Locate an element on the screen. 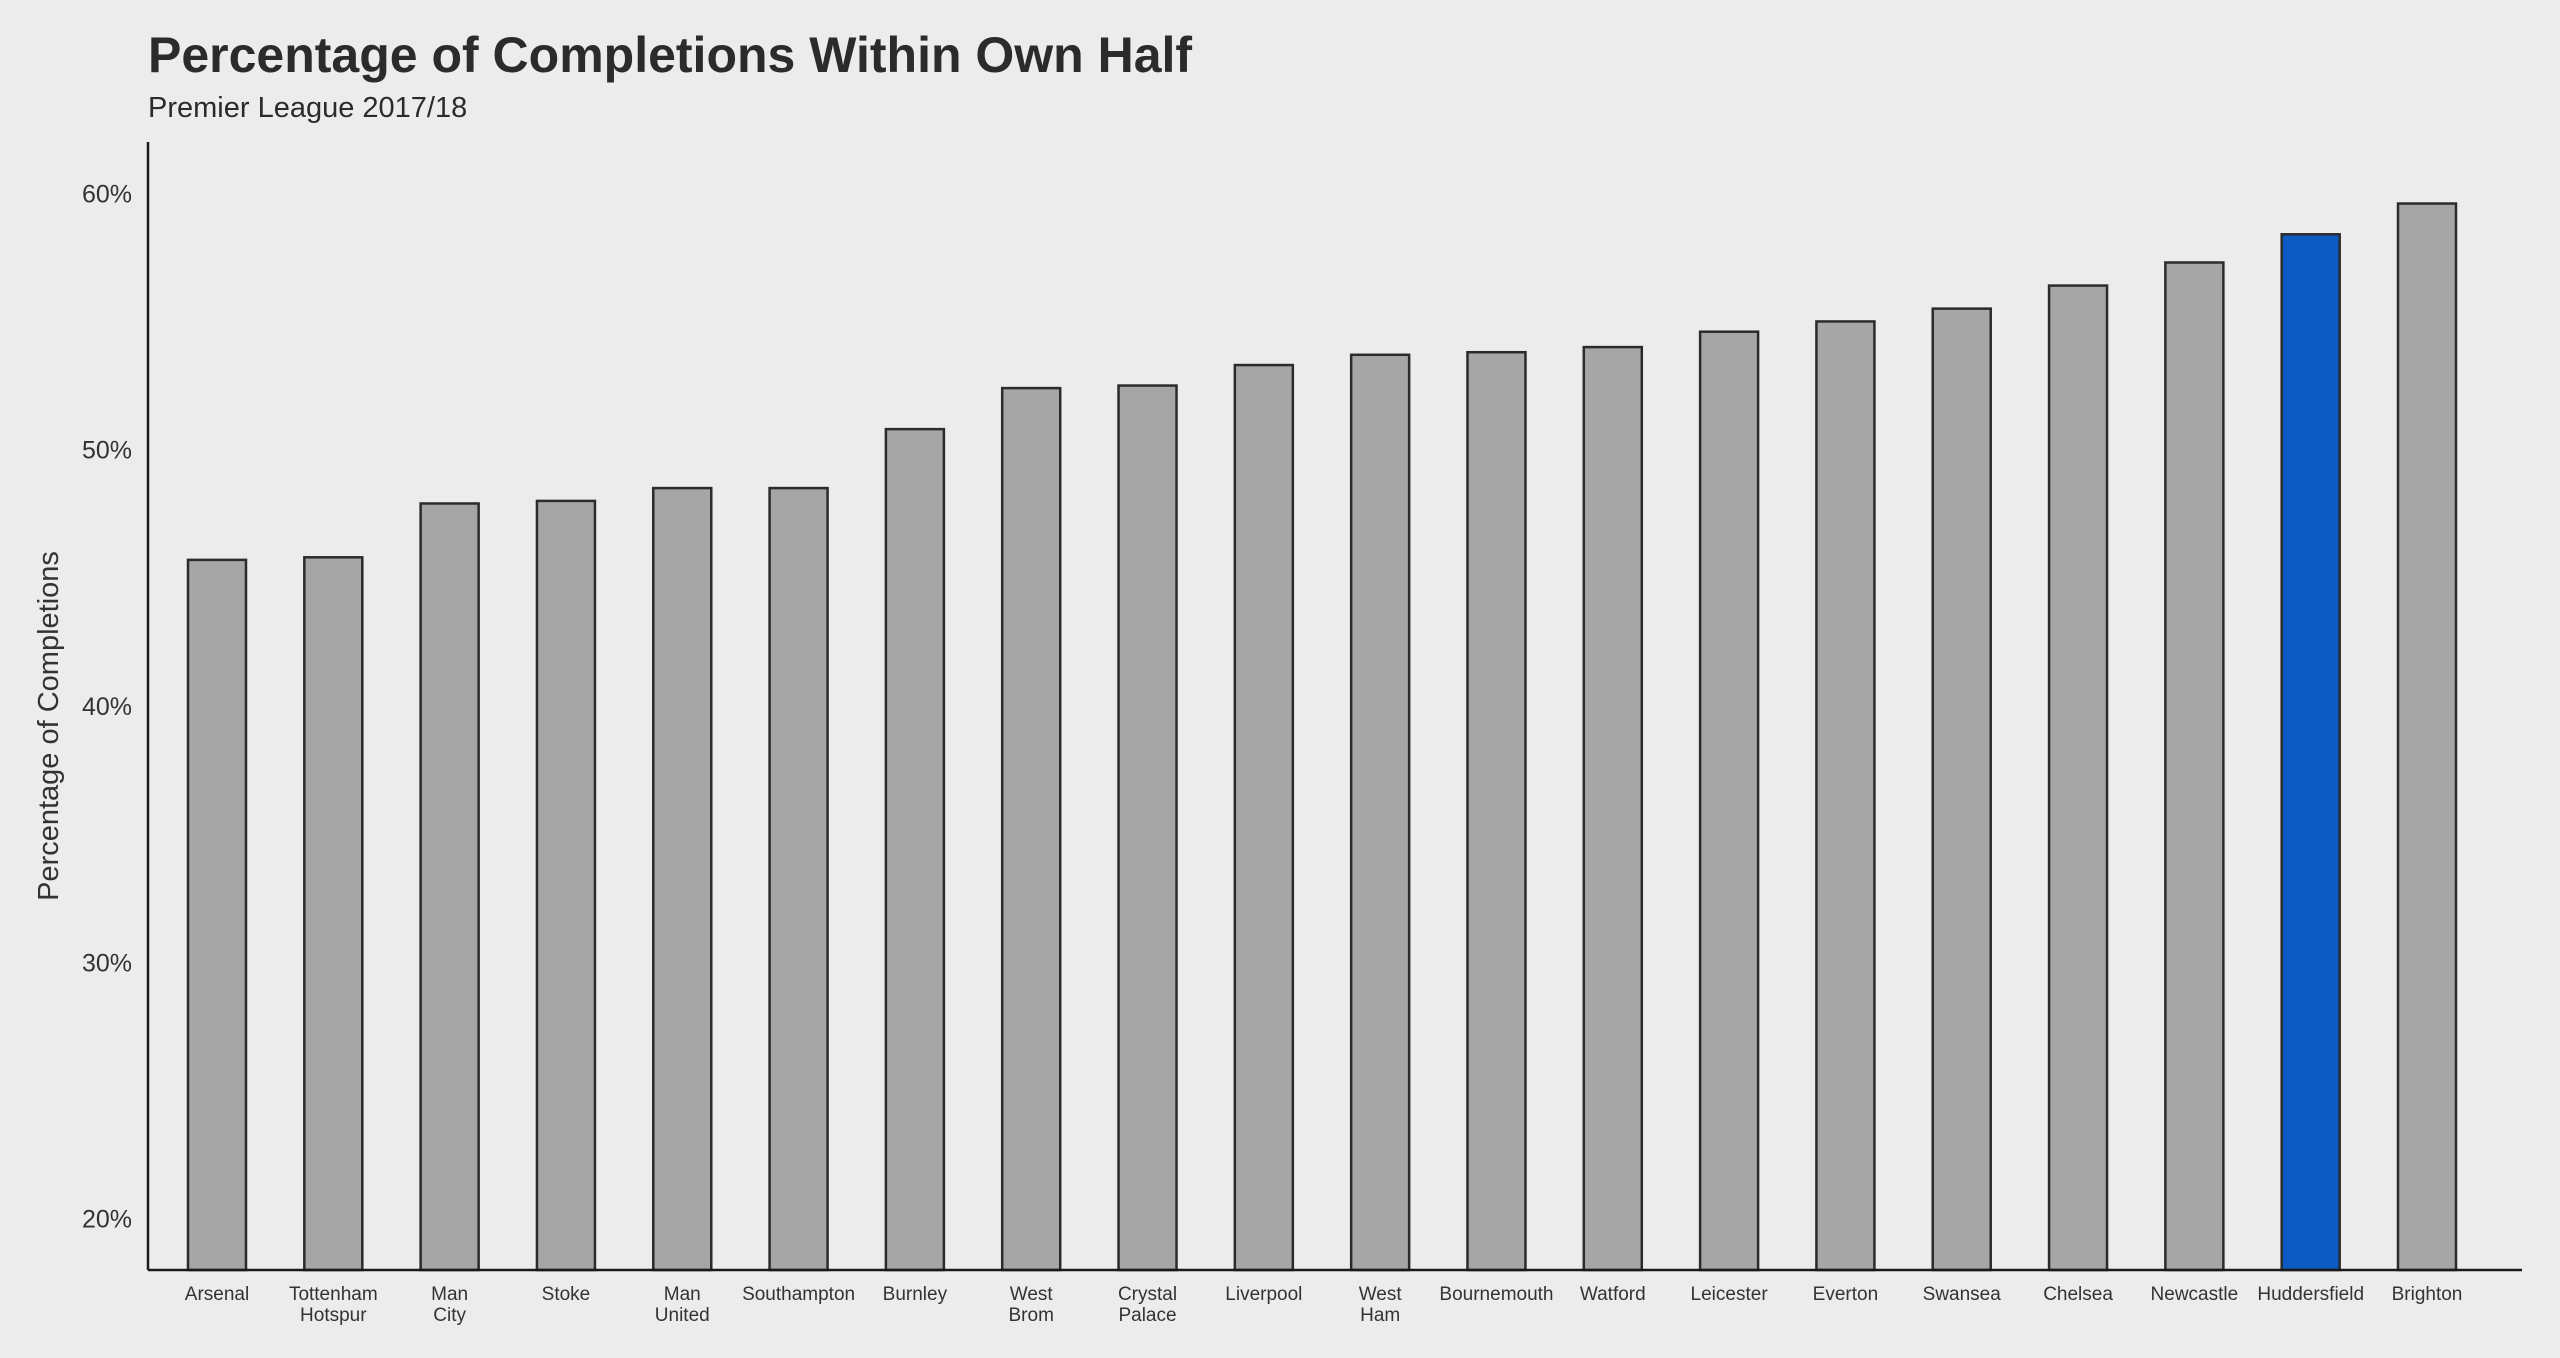  x-tick-label: Chelsea is located at coordinates (2078, 1294).